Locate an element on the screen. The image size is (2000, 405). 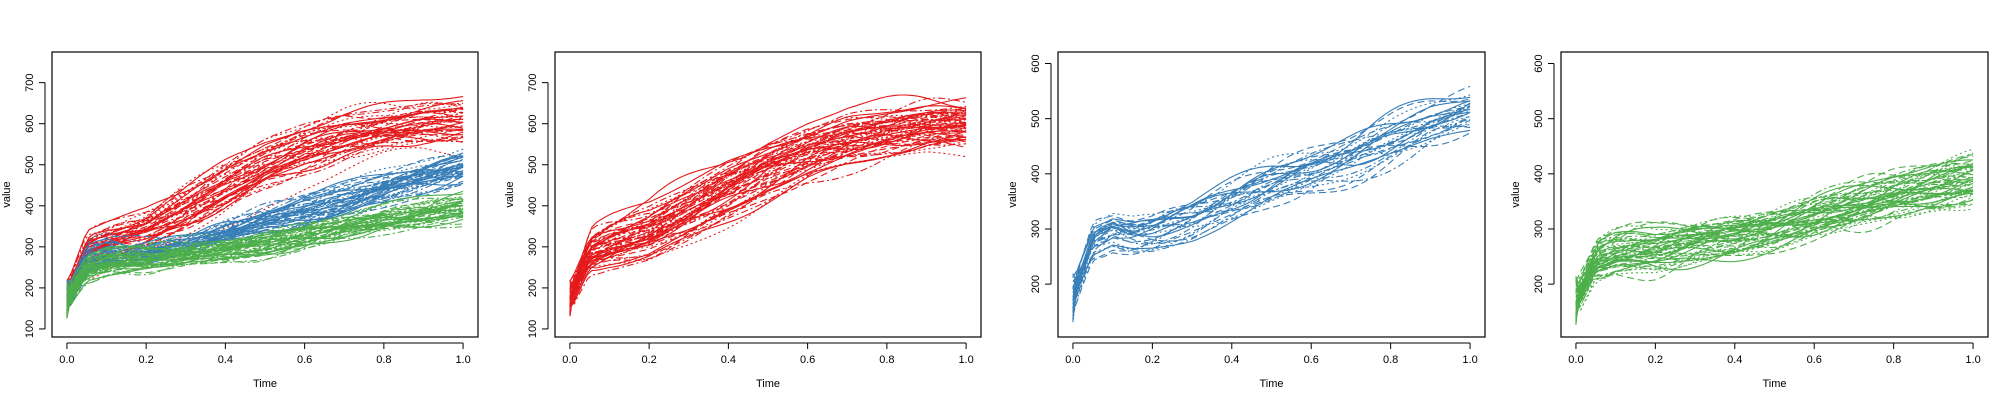
y-tick-label: 100 is located at coordinates (533, 329).